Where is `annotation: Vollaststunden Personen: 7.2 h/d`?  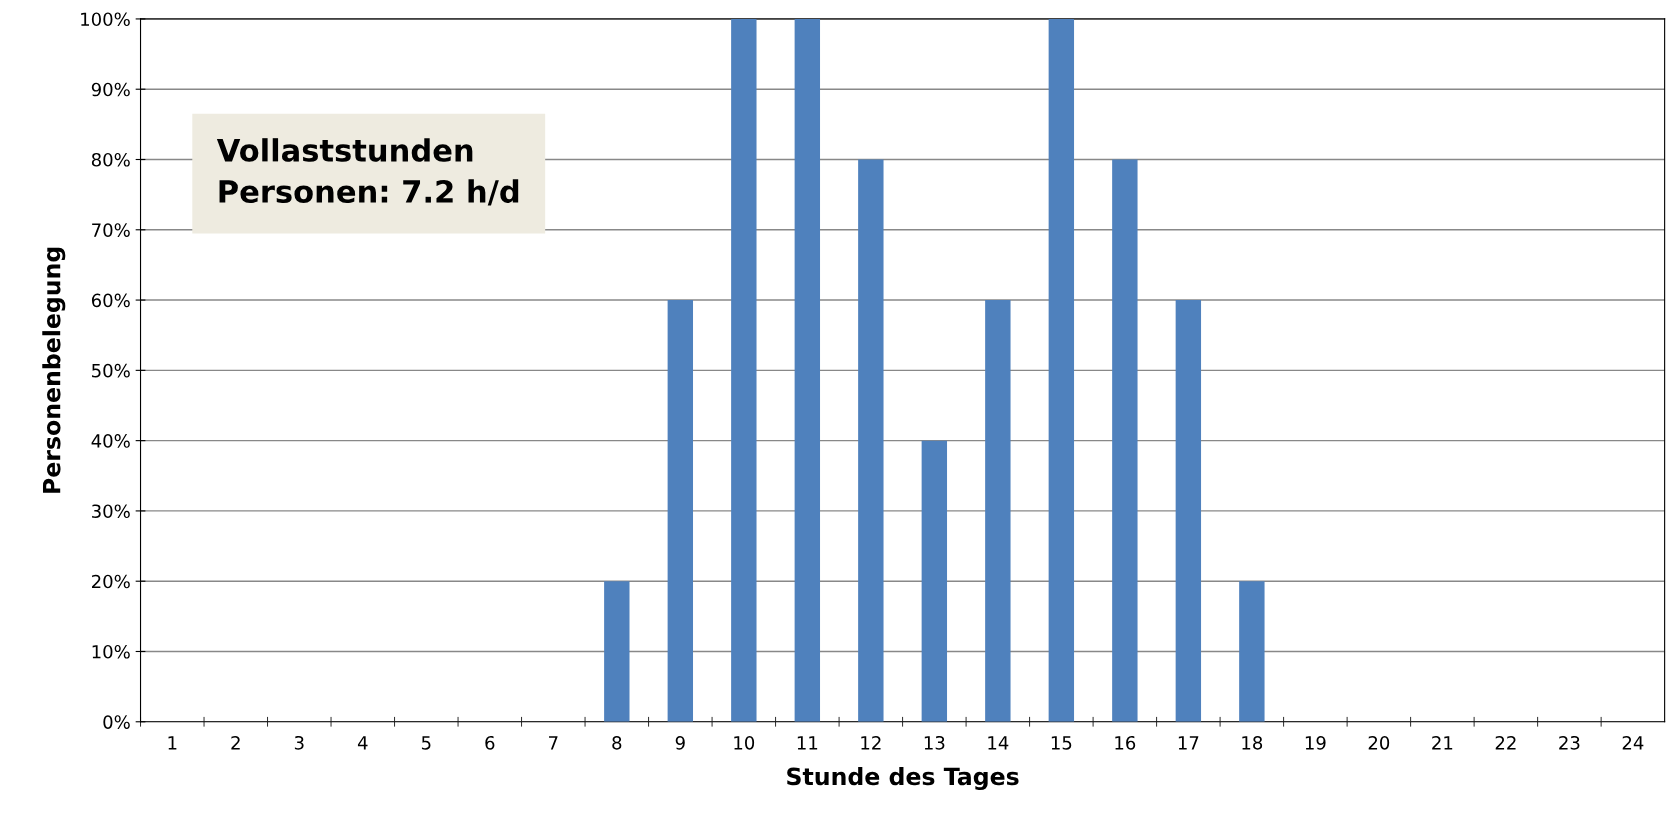 annotation: Vollaststunden Personen: 7.2 h/d is located at coordinates (367, 172).